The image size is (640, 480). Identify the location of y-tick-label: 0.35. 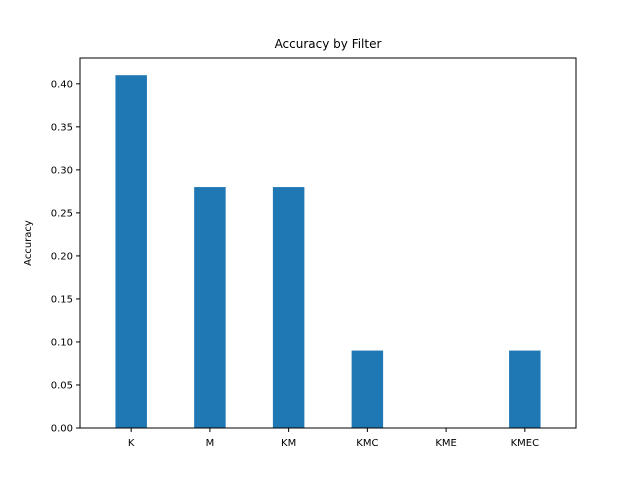
(62, 127).